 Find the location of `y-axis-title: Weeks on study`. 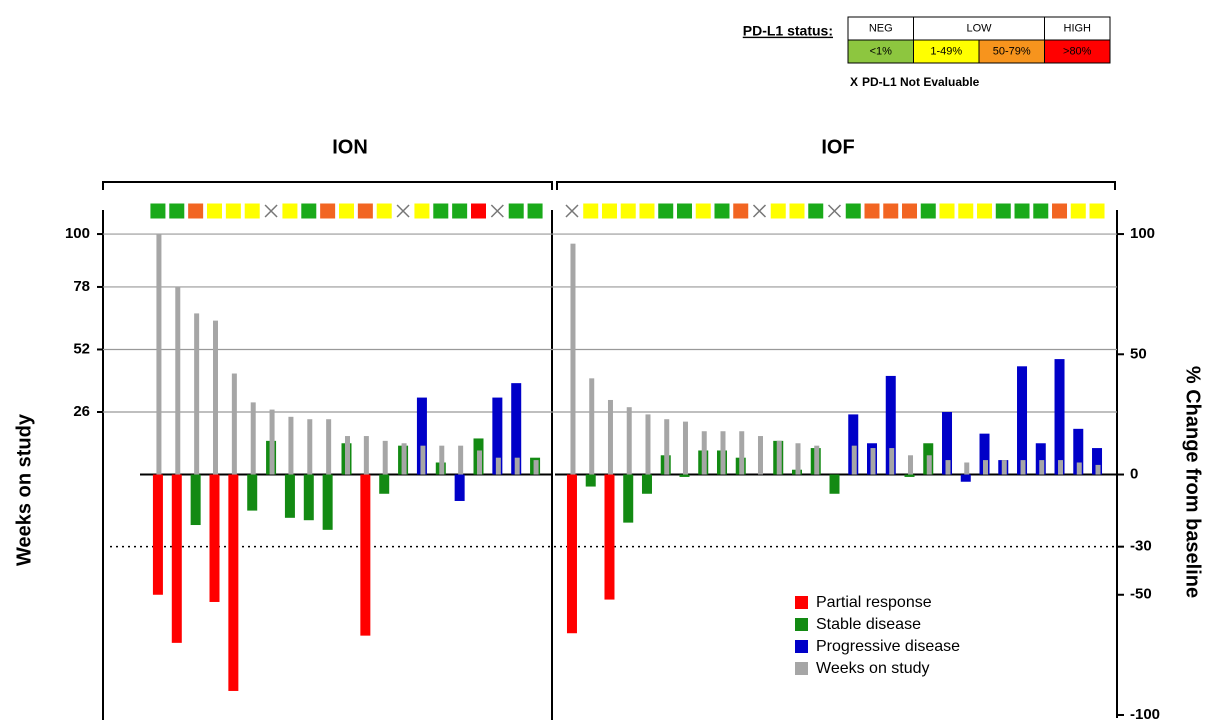

y-axis-title: Weeks on study is located at coordinates (24, 489).